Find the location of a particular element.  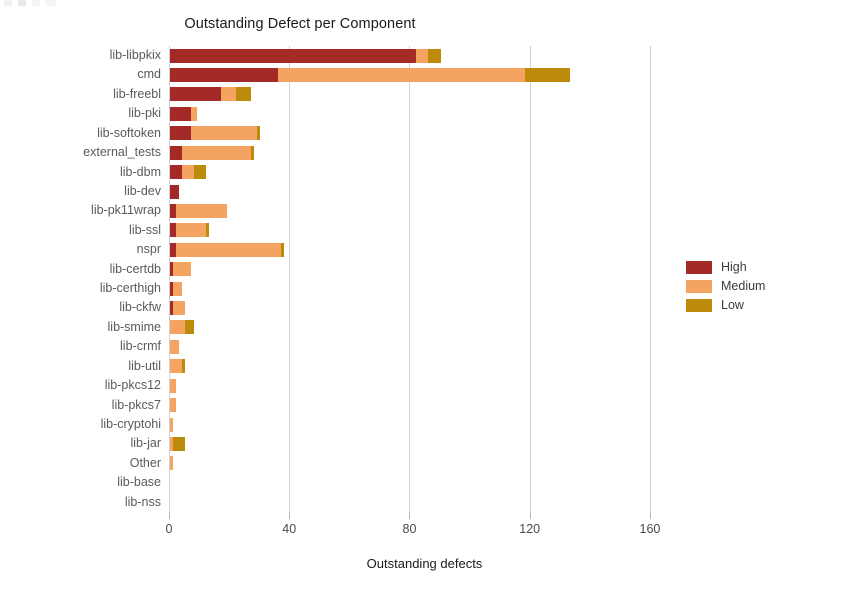

bar-row: lib-libpkix is located at coordinates (395, 55).